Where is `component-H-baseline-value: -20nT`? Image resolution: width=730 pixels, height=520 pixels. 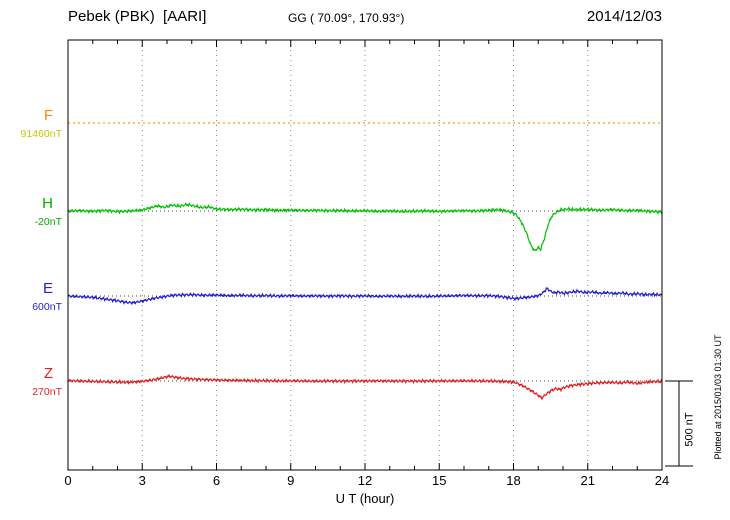 component-H-baseline-value: -20nT is located at coordinates (48, 222).